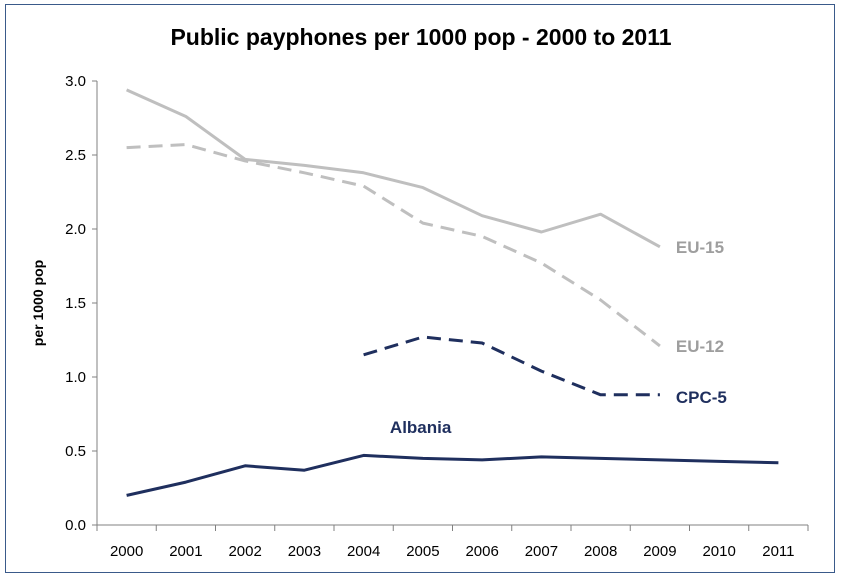  Describe the element at coordinates (75, 229) in the screenshot. I see `y-tick-label: 2.0` at that location.